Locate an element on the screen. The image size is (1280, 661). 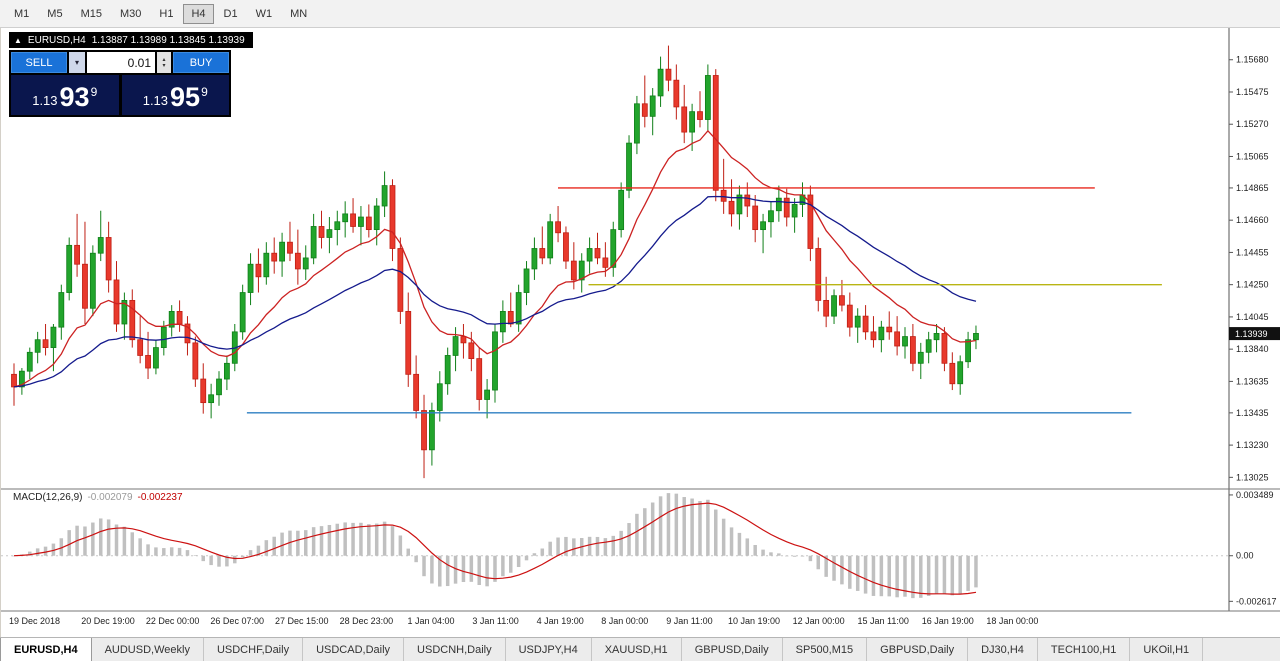
svg-text: 1.13435 is located at coordinates (1252, 413).